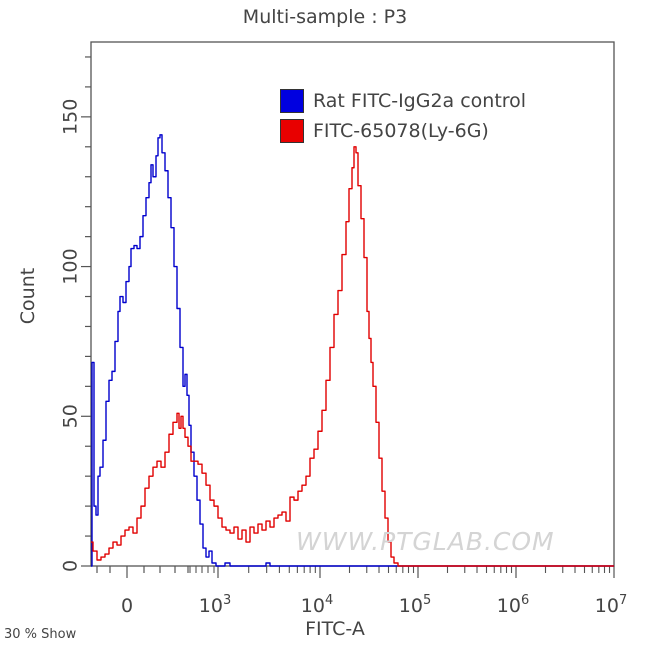 This screenshot has height=654, width=650. Describe the element at coordinates (317, 605) in the screenshot. I see `x-tick-label: 10⁴` at that location.